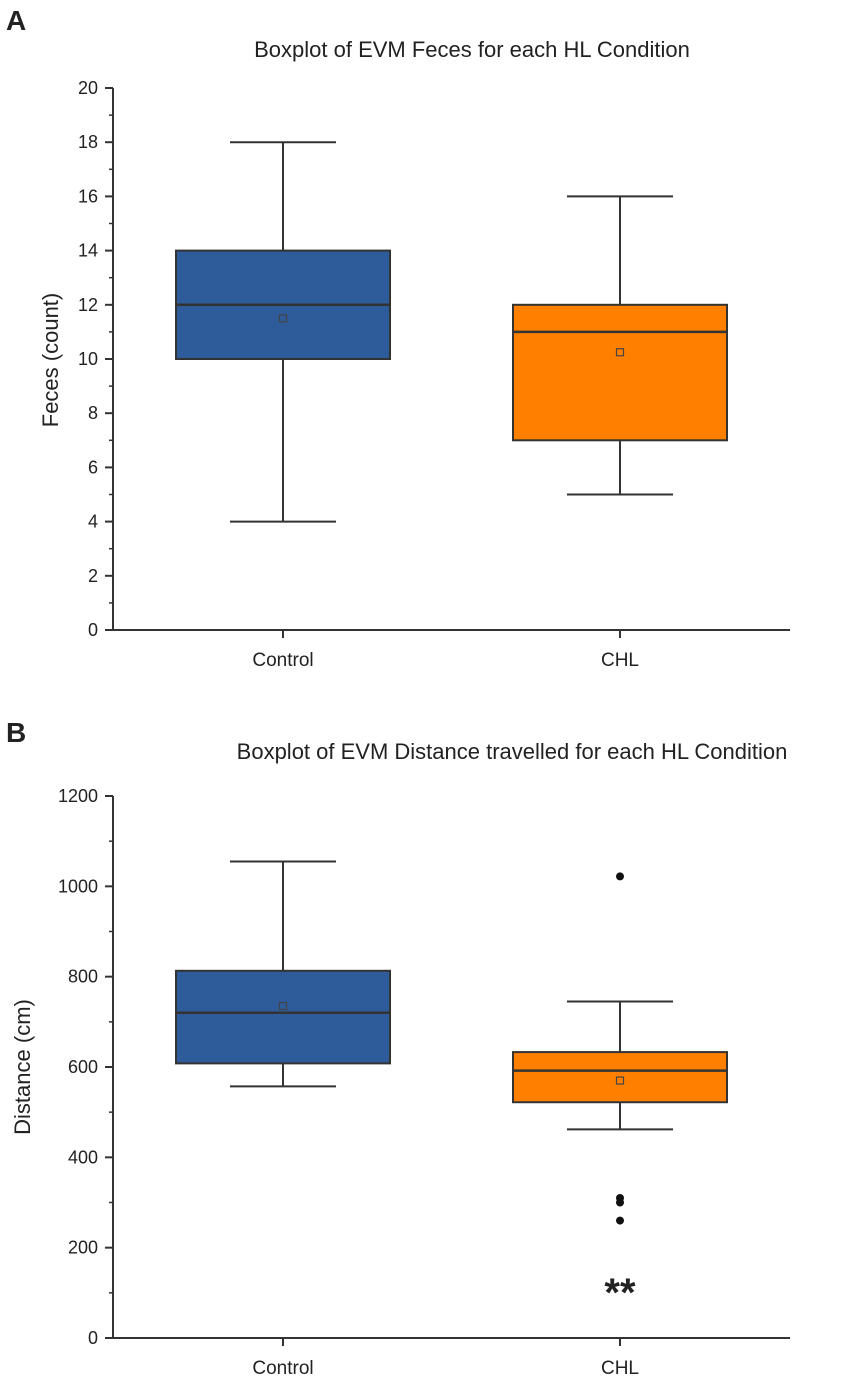  I want to click on chart-b-y-axis-label: Distance (cm), so click(22, 1067).